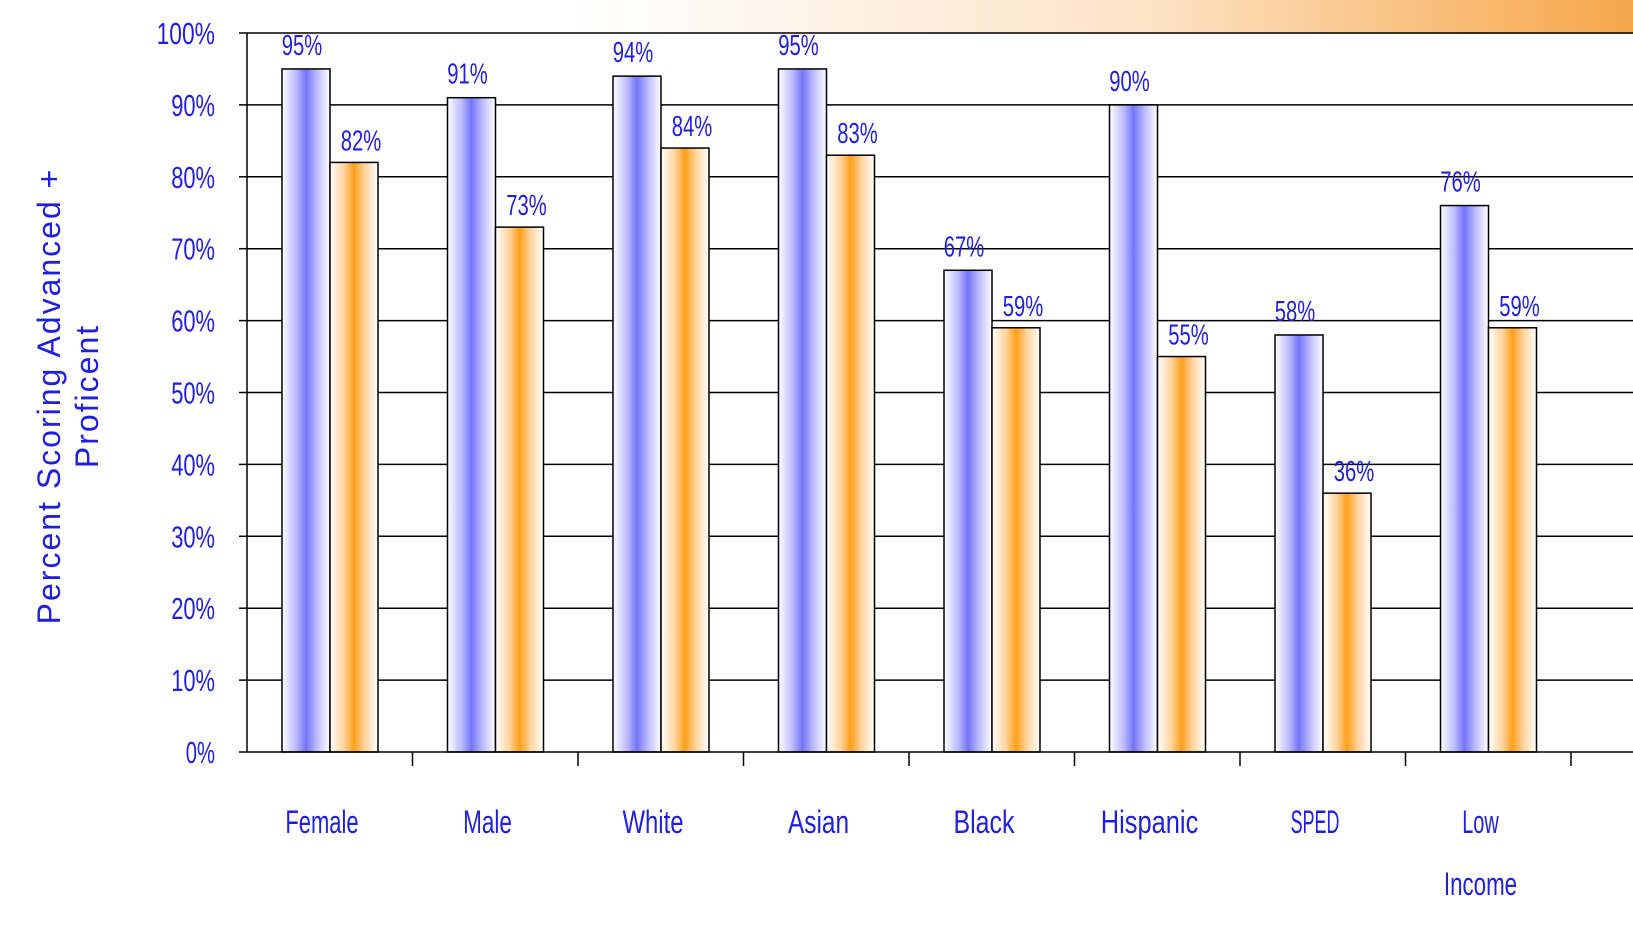  What do you see at coordinates (818, 822) in the screenshot?
I see `x-category-label: Asian` at bounding box center [818, 822].